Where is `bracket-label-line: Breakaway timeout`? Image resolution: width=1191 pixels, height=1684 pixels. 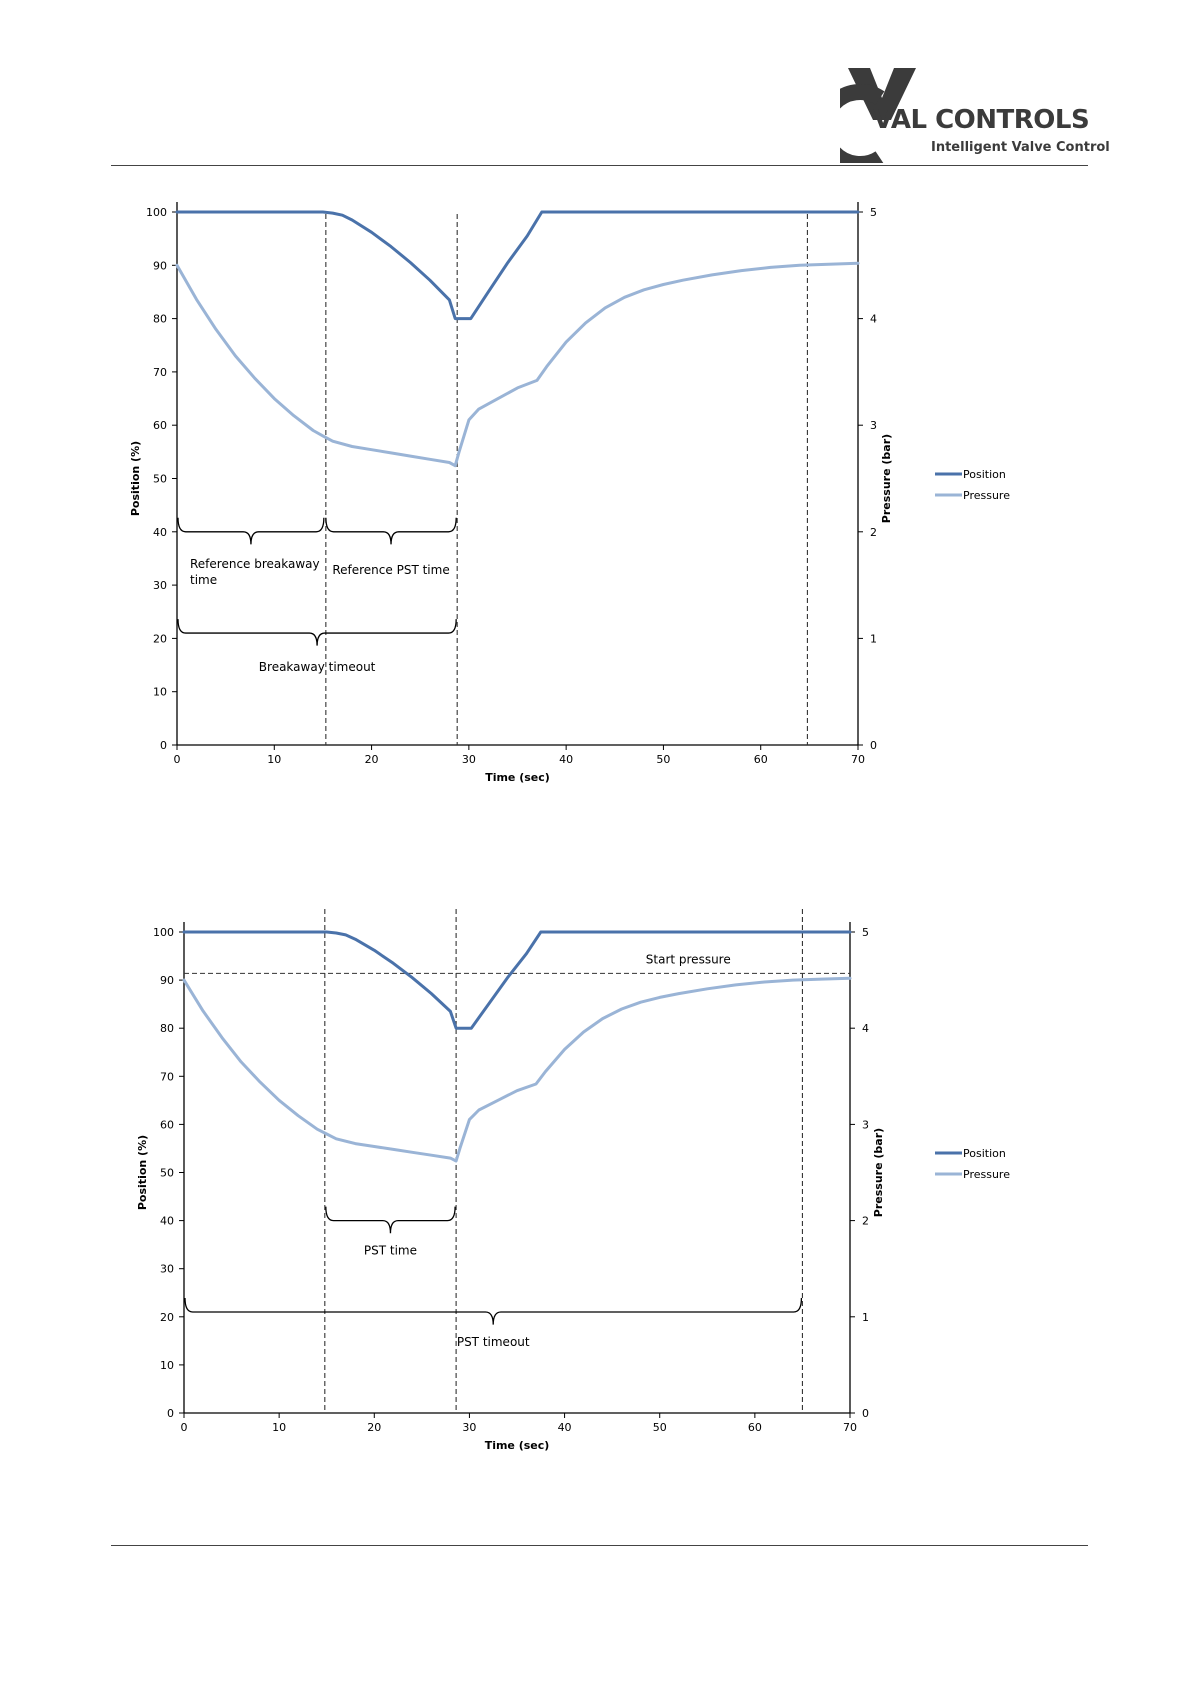 bracket-label-line: Breakaway timeout is located at coordinates (317, 667).